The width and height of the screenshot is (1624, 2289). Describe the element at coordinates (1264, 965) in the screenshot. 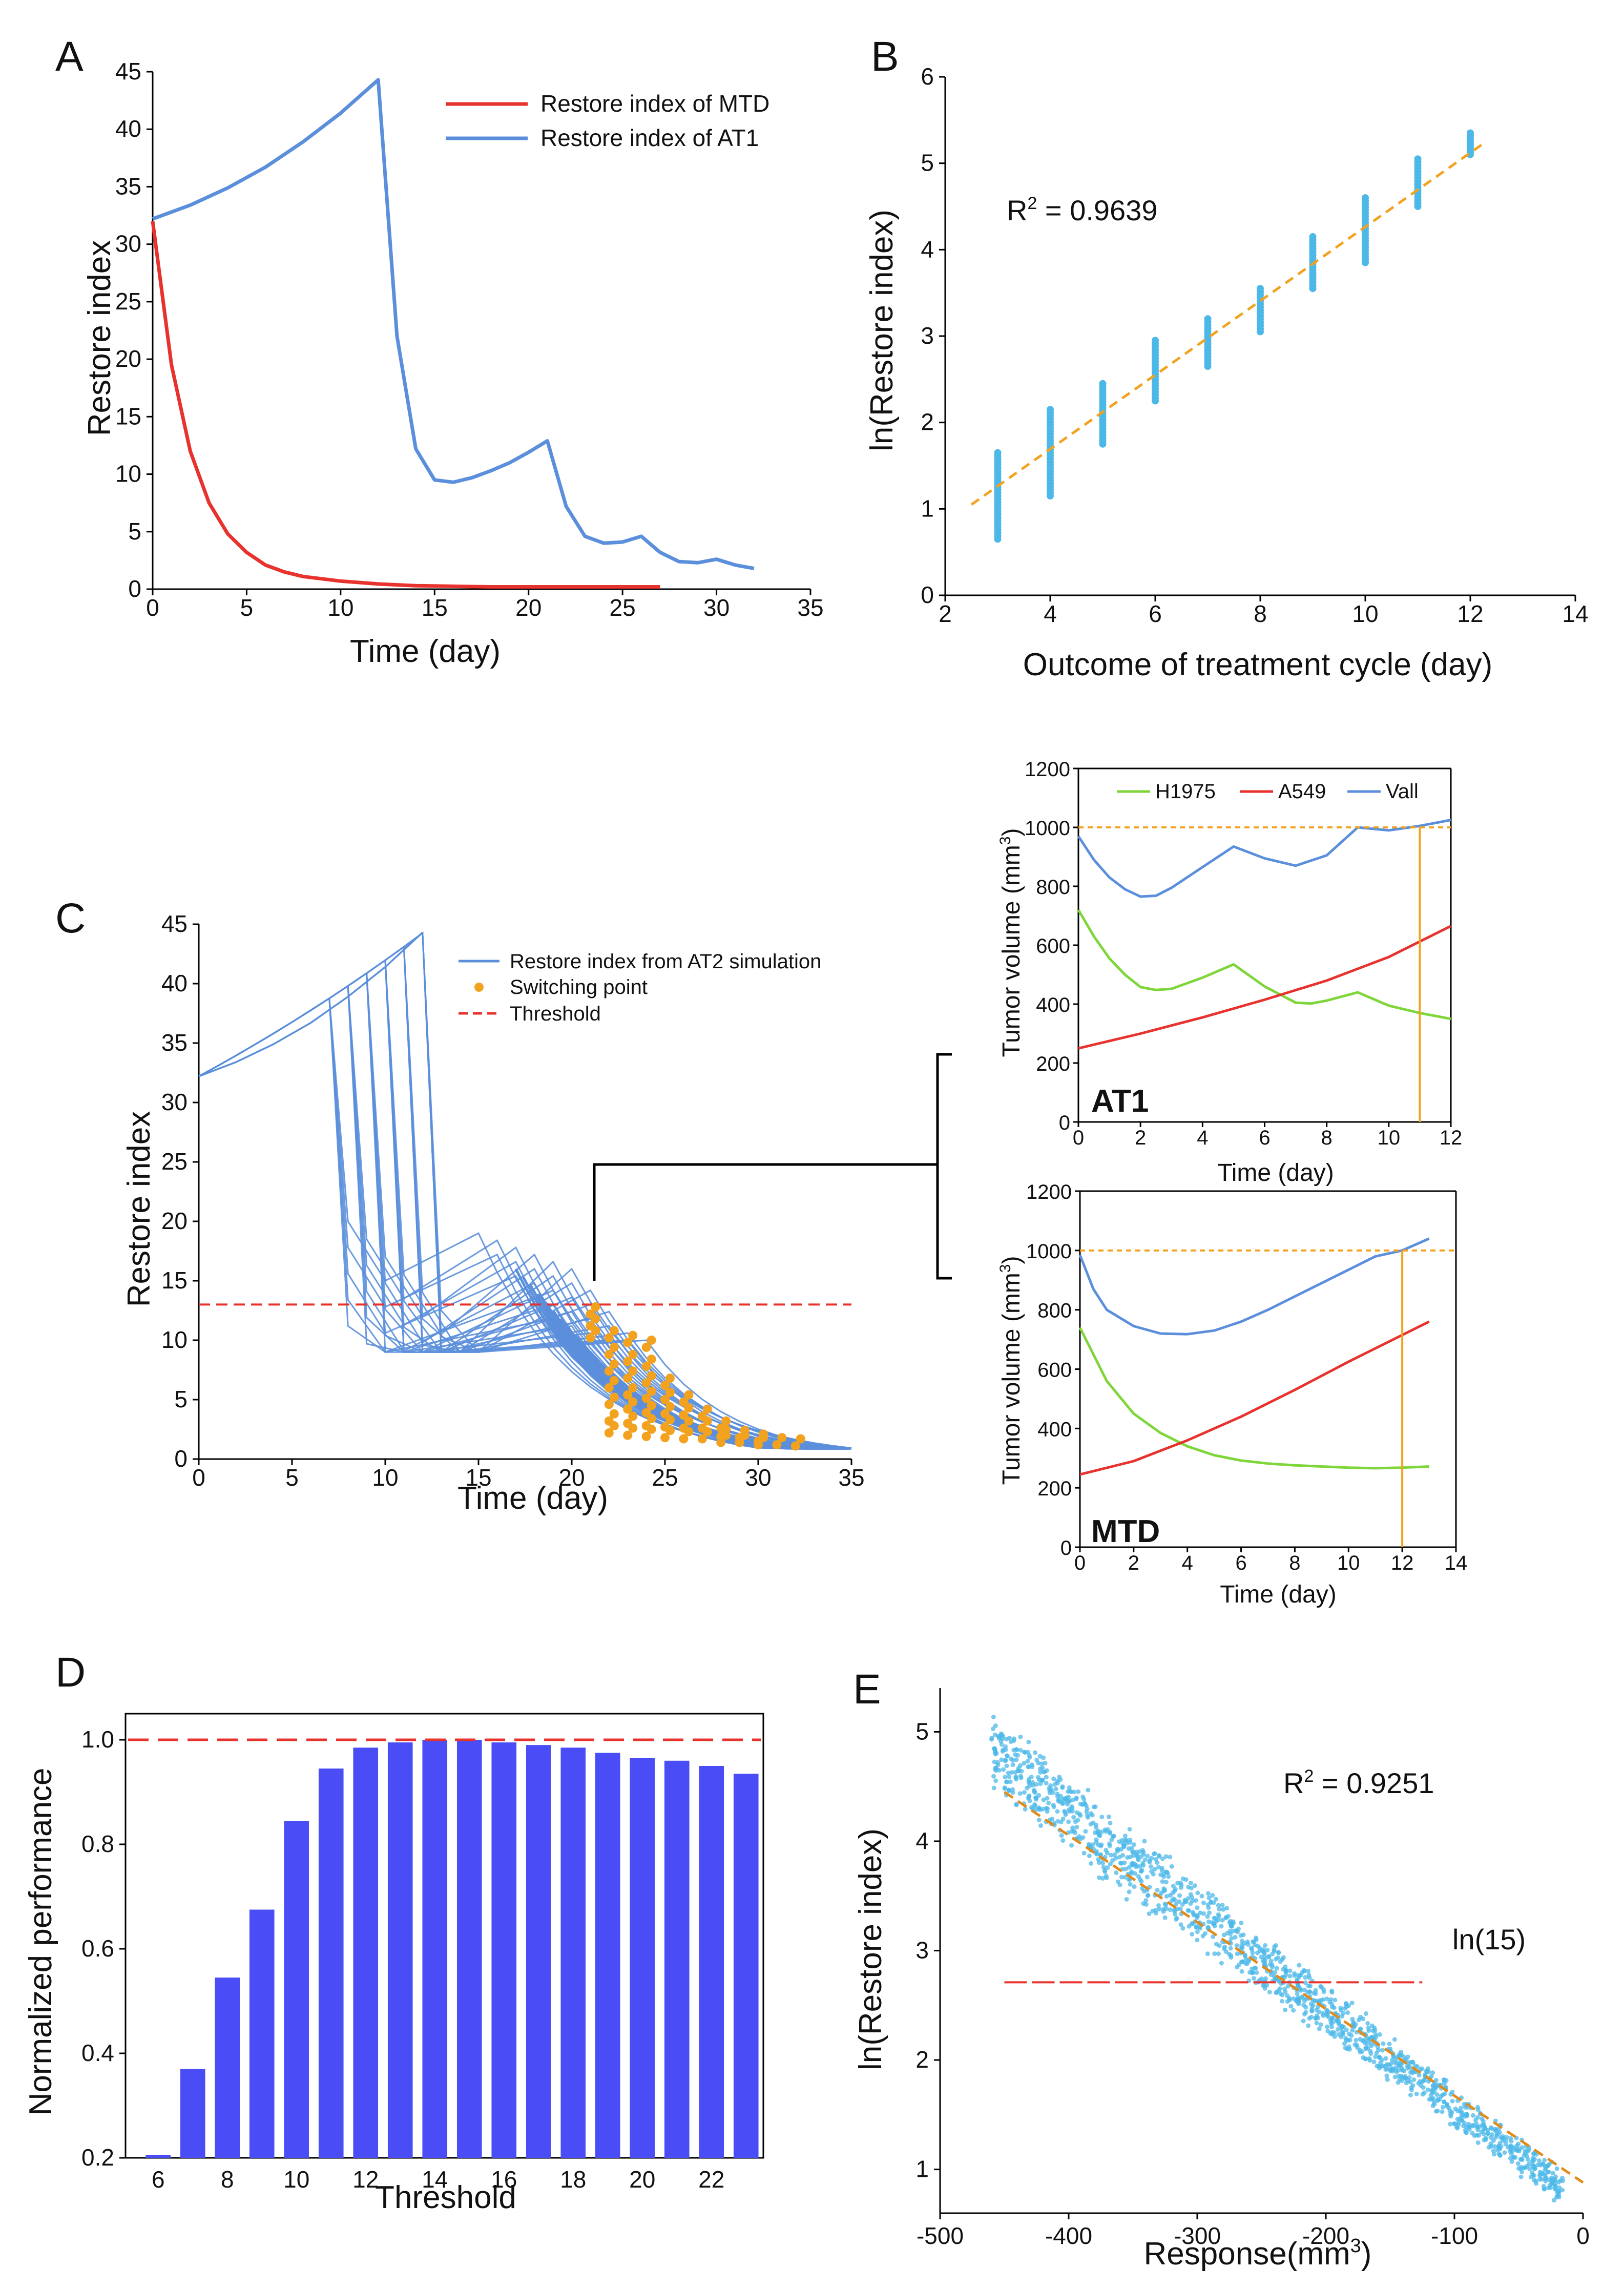

I see `series-line-h1975` at that location.